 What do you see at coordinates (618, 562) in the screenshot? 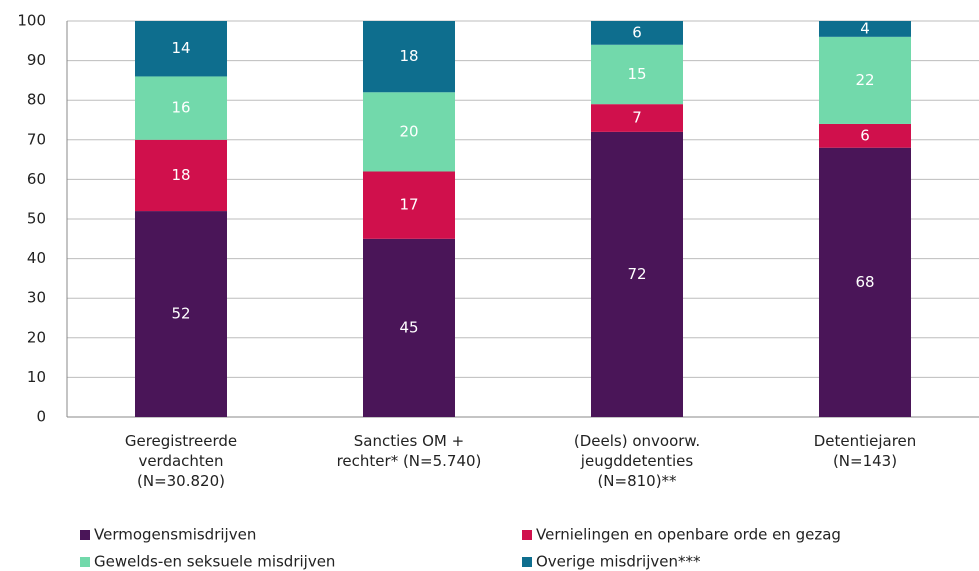
I see `legend-label: Overige misdrijven***` at bounding box center [618, 562].